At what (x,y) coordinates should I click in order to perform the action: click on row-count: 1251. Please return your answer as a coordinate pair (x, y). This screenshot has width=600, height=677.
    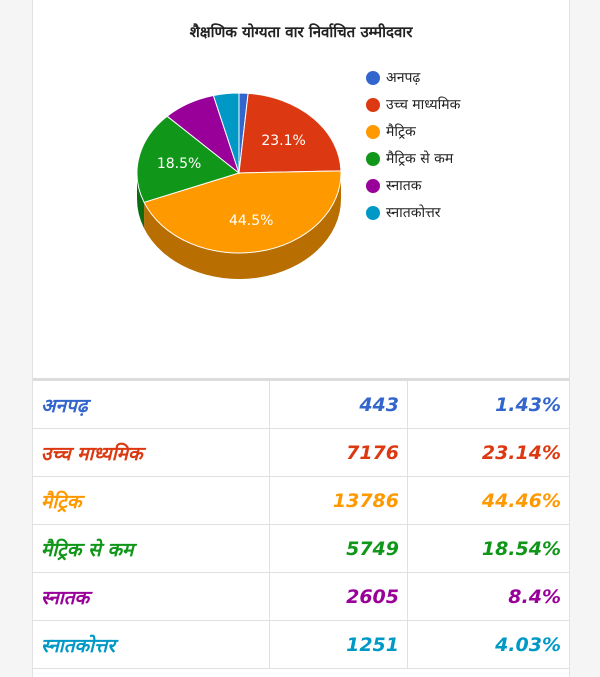
    Looking at the image, I should click on (338, 644).